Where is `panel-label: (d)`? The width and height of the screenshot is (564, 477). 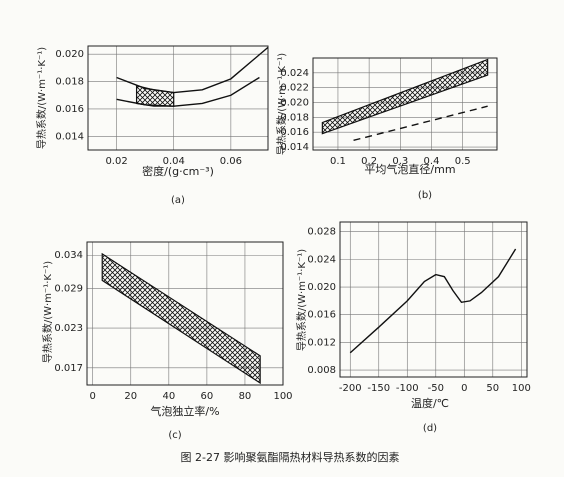
panel-label: (d) is located at coordinates (430, 428).